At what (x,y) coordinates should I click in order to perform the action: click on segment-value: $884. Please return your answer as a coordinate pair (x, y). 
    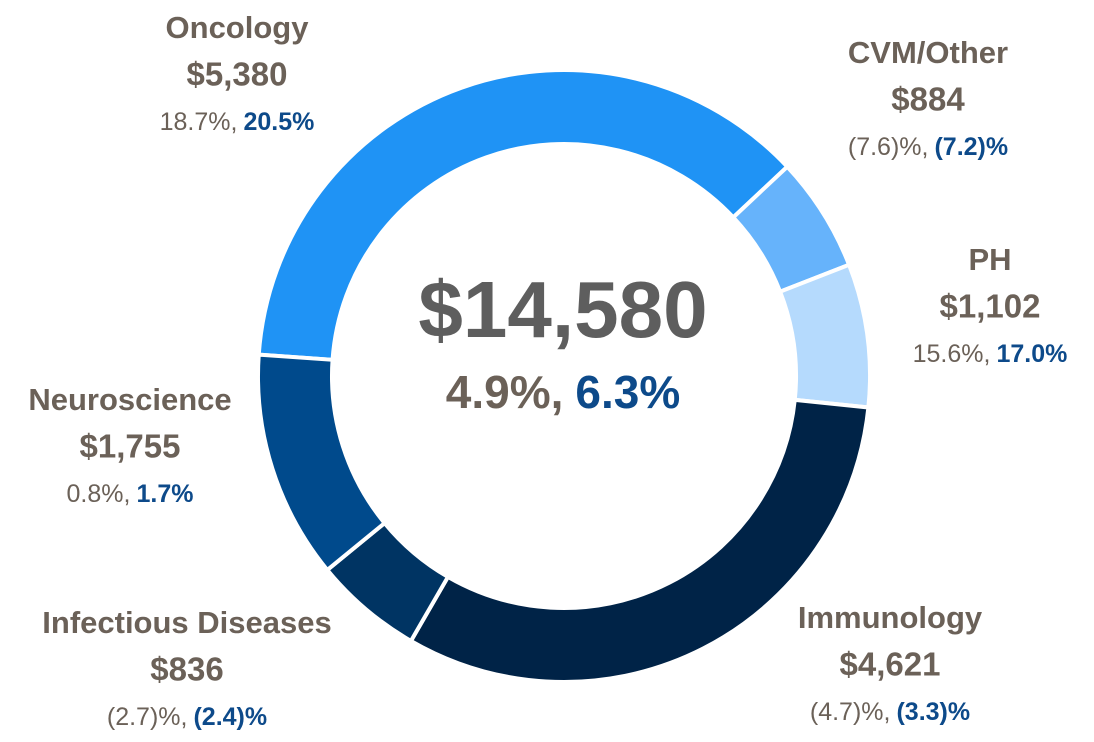
    Looking at the image, I should click on (928, 99).